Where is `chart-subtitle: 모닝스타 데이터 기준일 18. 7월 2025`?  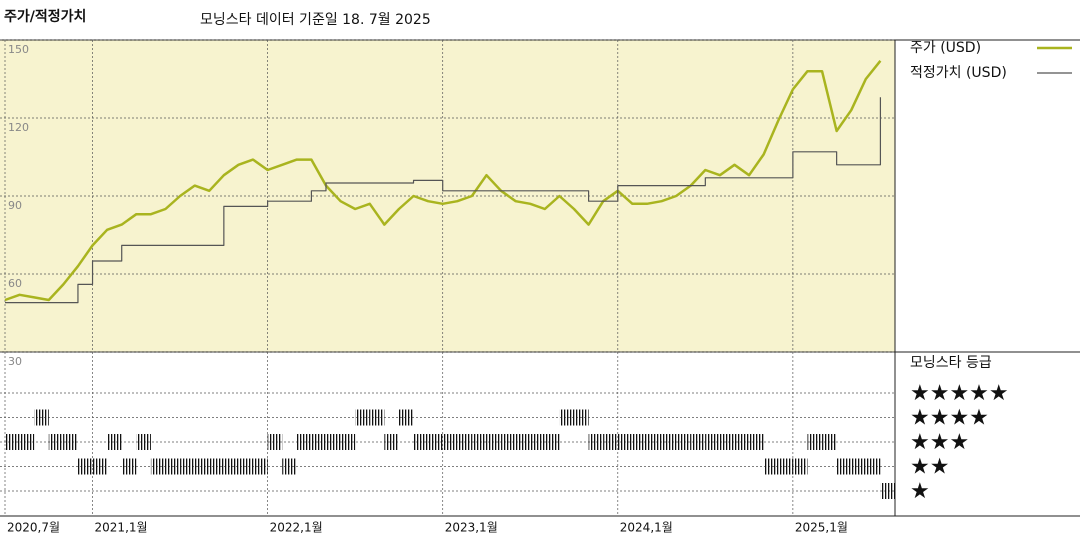 chart-subtitle: 모닝스타 데이터 기준일 18. 7월 2025 is located at coordinates (315, 20).